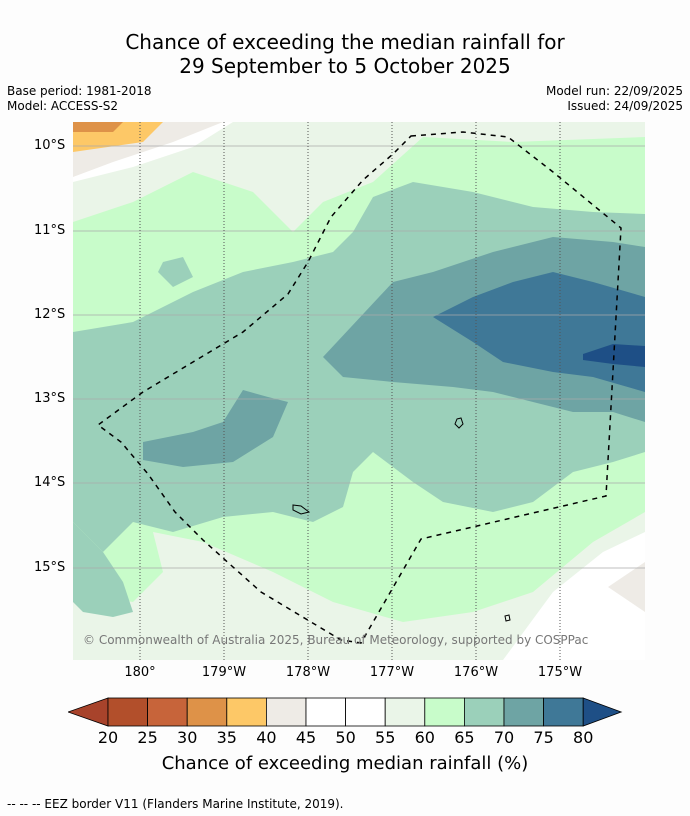 The width and height of the screenshot is (690, 816). I want to click on colorbar-arrow-low, so click(88, 712).